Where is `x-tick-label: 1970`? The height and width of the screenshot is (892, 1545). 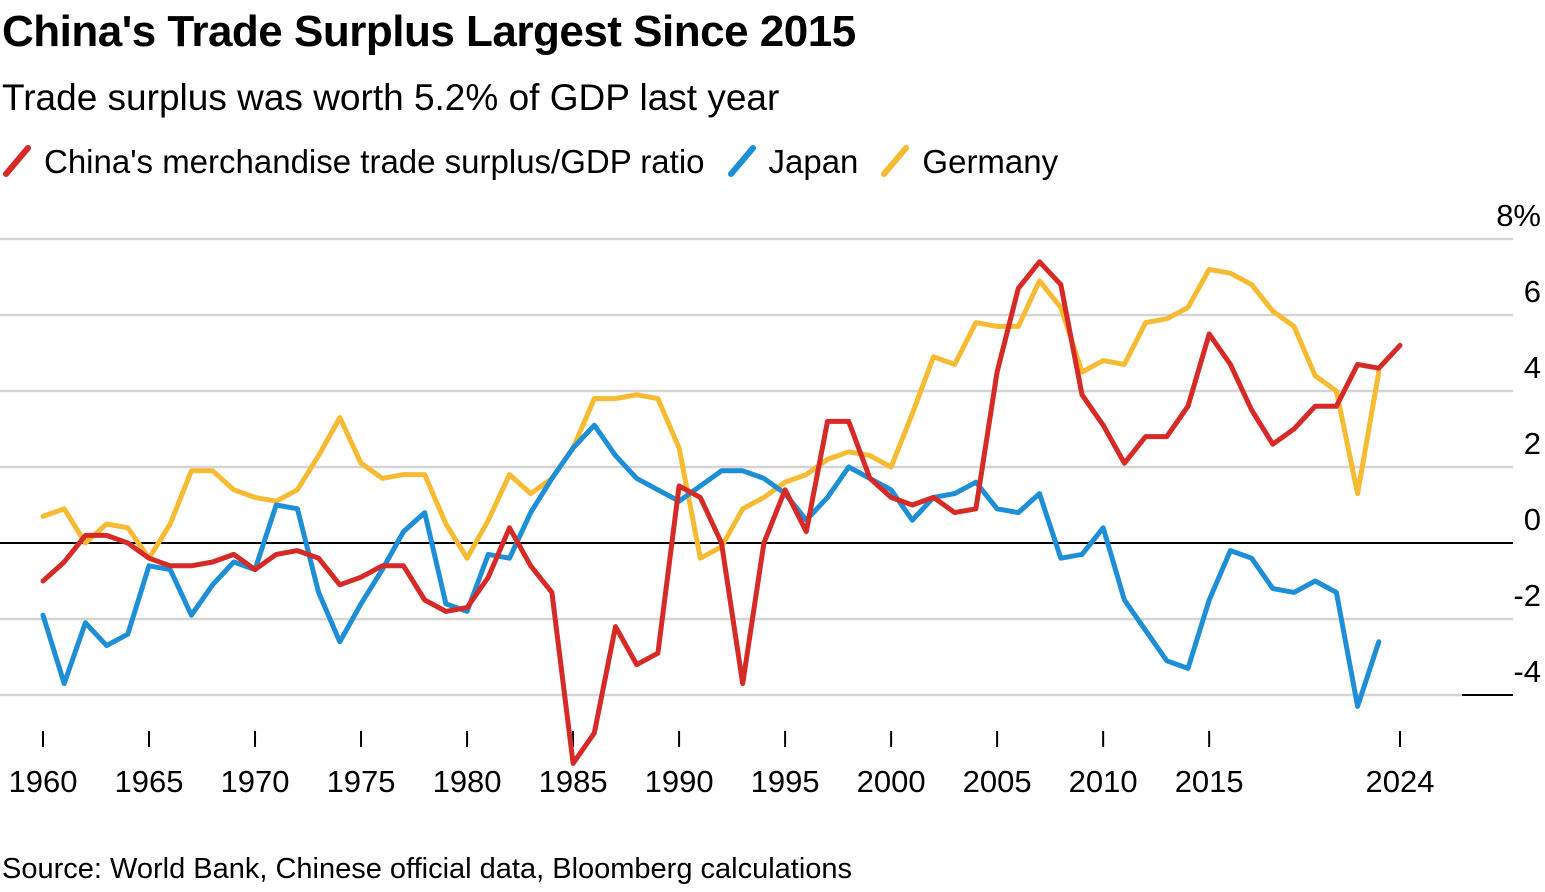 x-tick-label: 1970 is located at coordinates (255, 781).